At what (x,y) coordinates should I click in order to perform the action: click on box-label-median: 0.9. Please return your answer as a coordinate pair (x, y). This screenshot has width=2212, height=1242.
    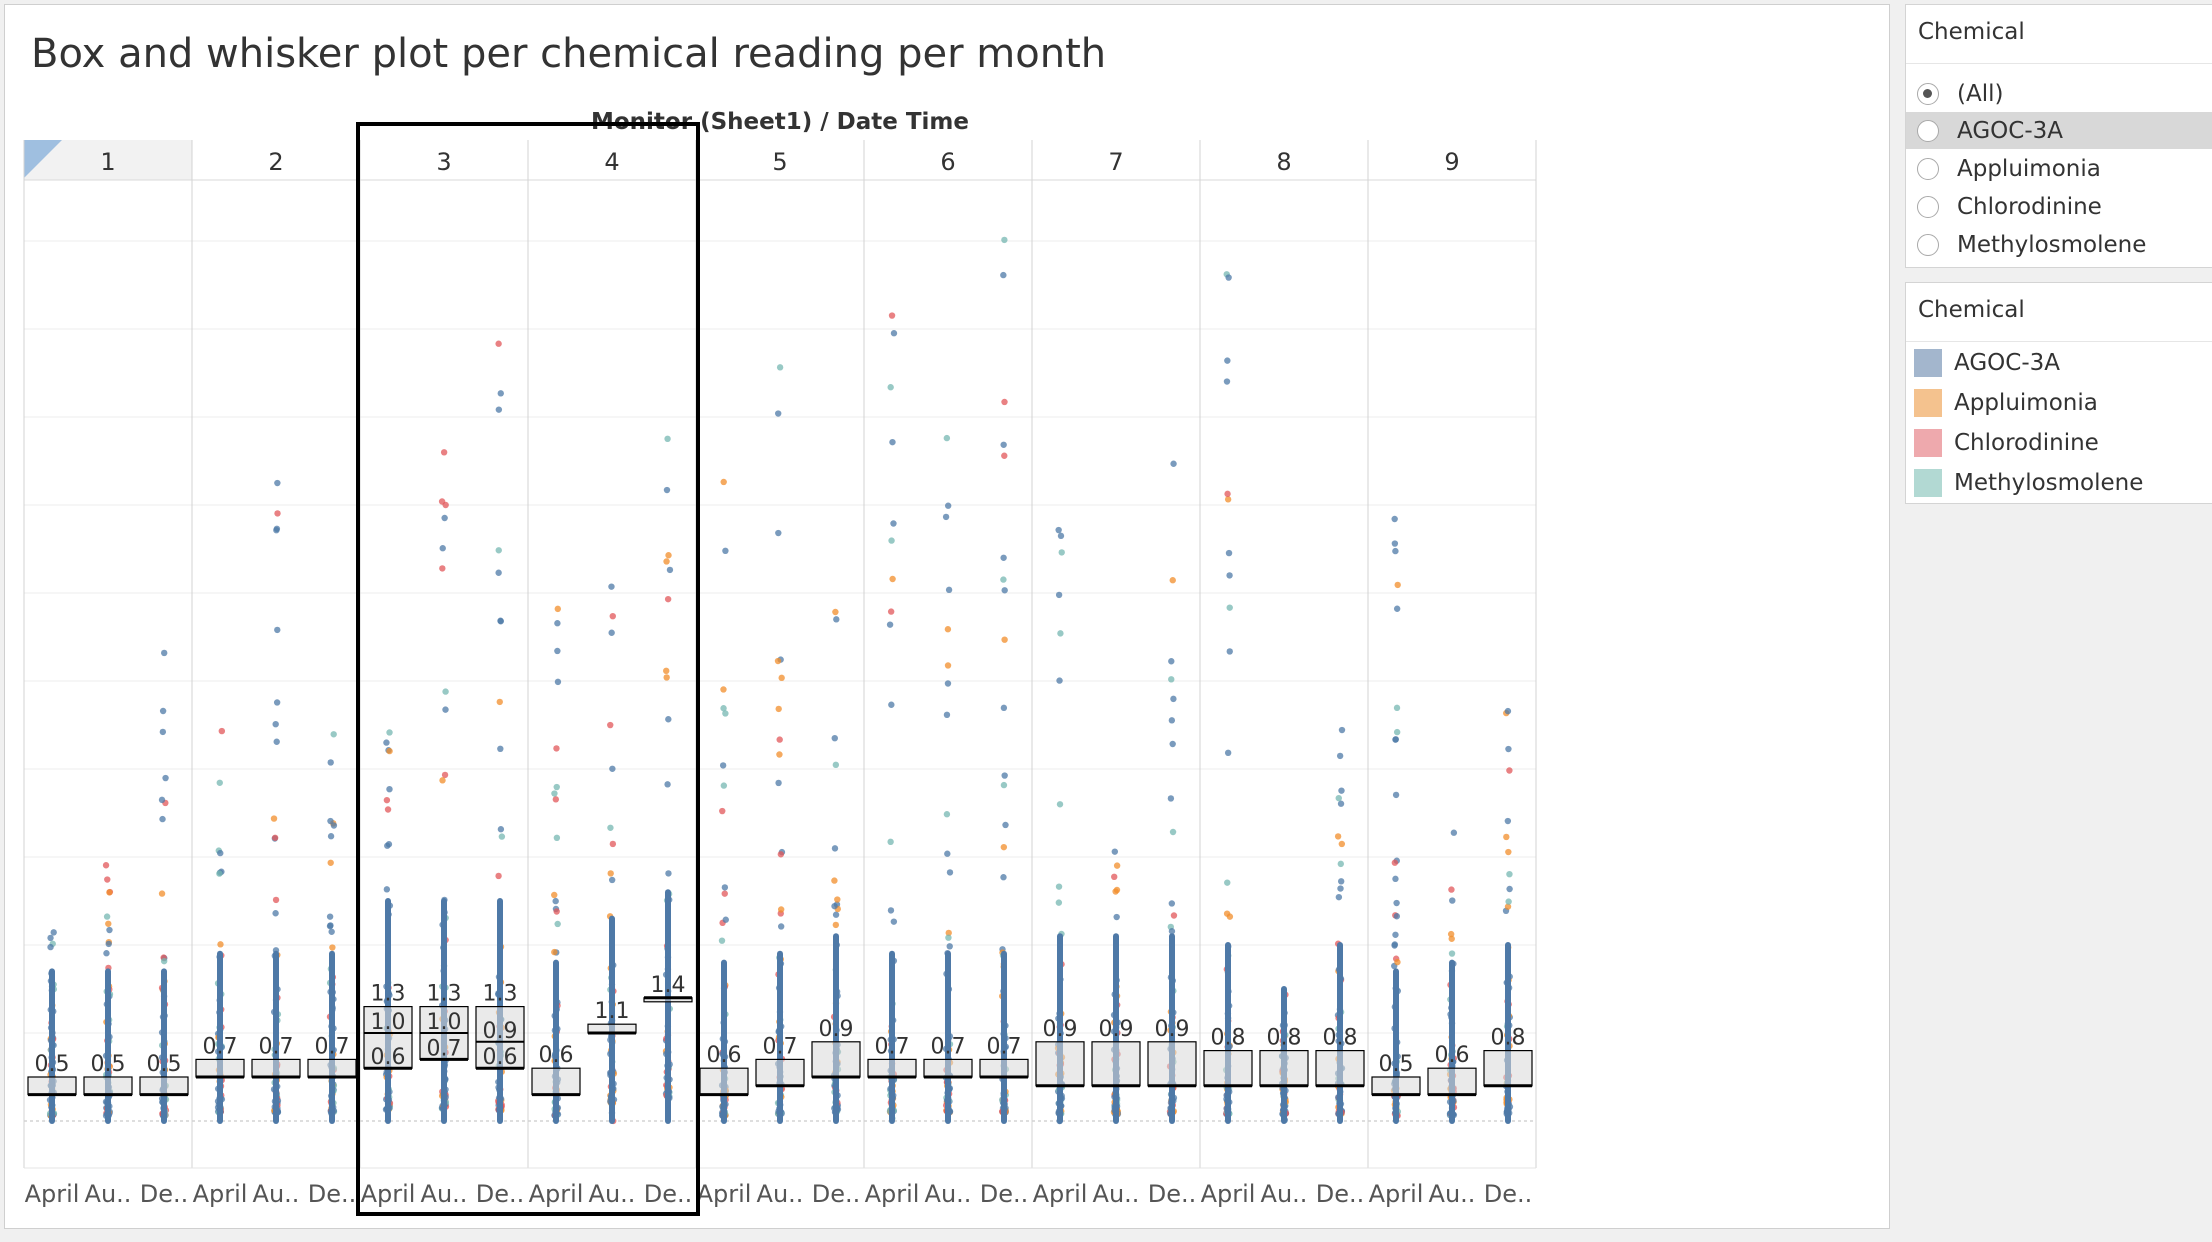
    Looking at the image, I should click on (500, 1031).